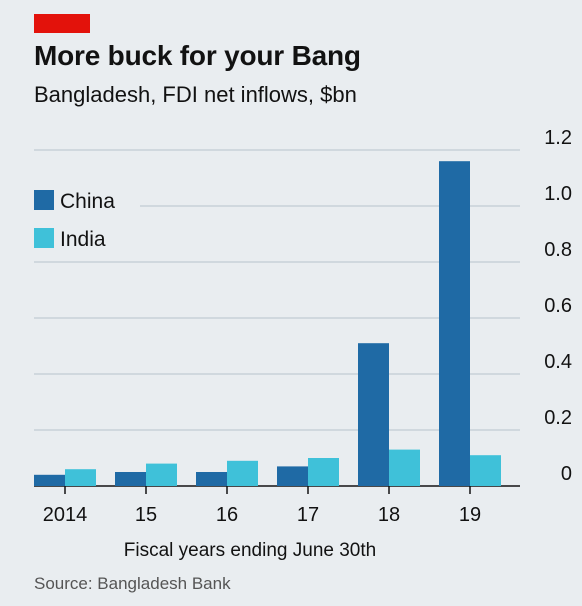  I want to click on brand-red-tag, so click(62, 23).